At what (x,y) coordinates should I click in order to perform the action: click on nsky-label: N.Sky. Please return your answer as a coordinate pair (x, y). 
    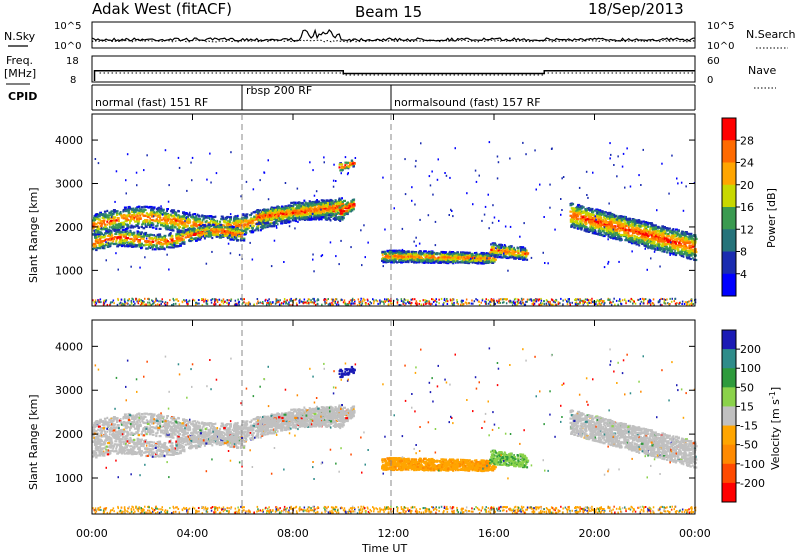
    Looking at the image, I should click on (20, 36).